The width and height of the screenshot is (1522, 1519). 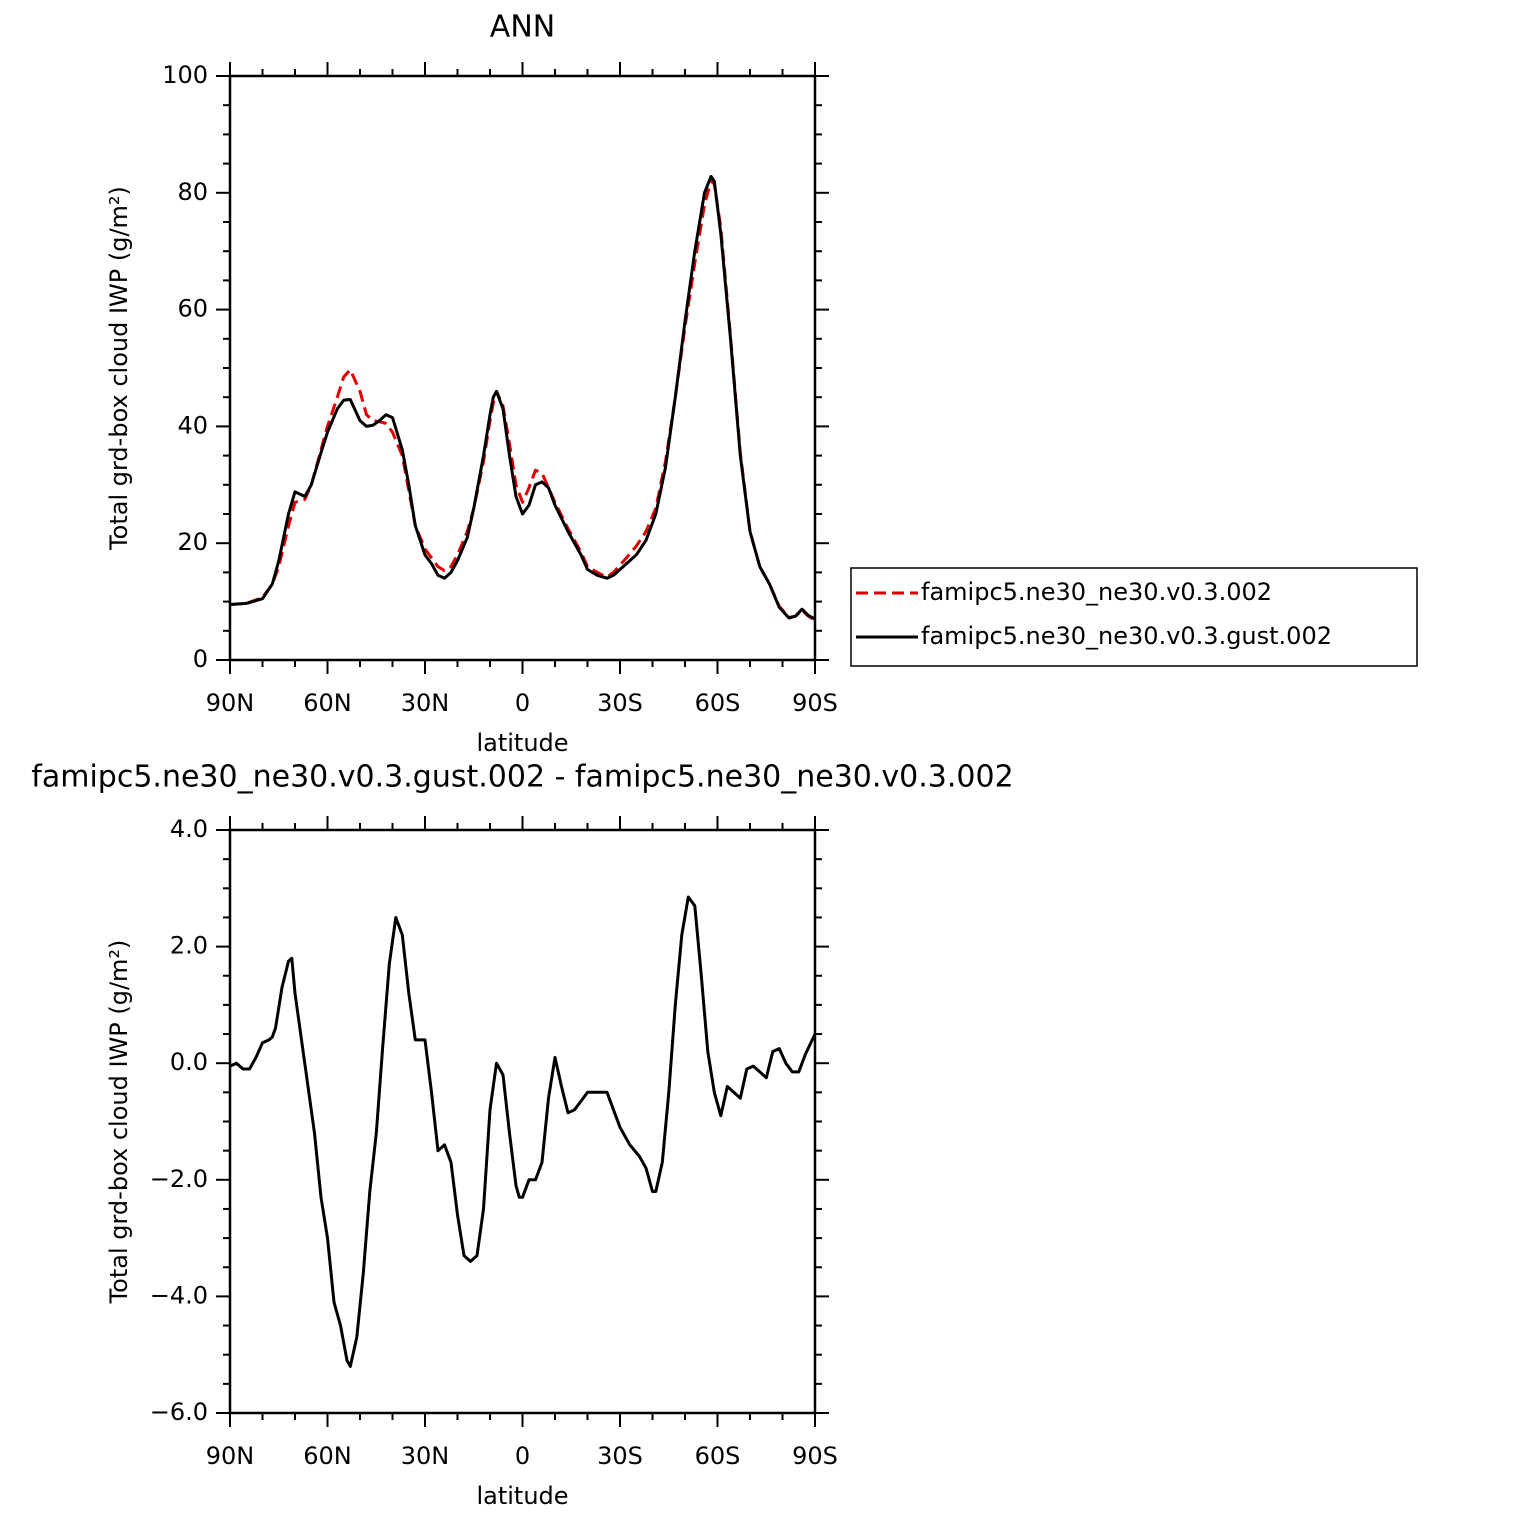 What do you see at coordinates (192, 192) in the screenshot?
I see `y-tick-label: 80` at bounding box center [192, 192].